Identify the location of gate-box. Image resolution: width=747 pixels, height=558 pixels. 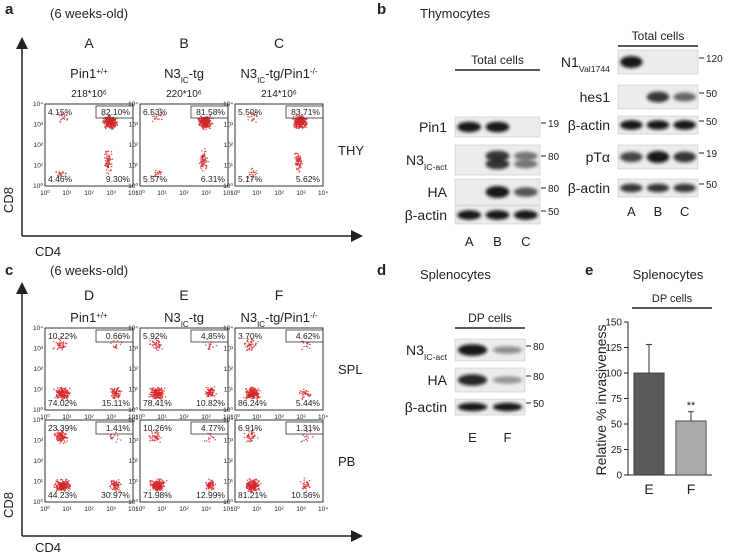
(114, 336).